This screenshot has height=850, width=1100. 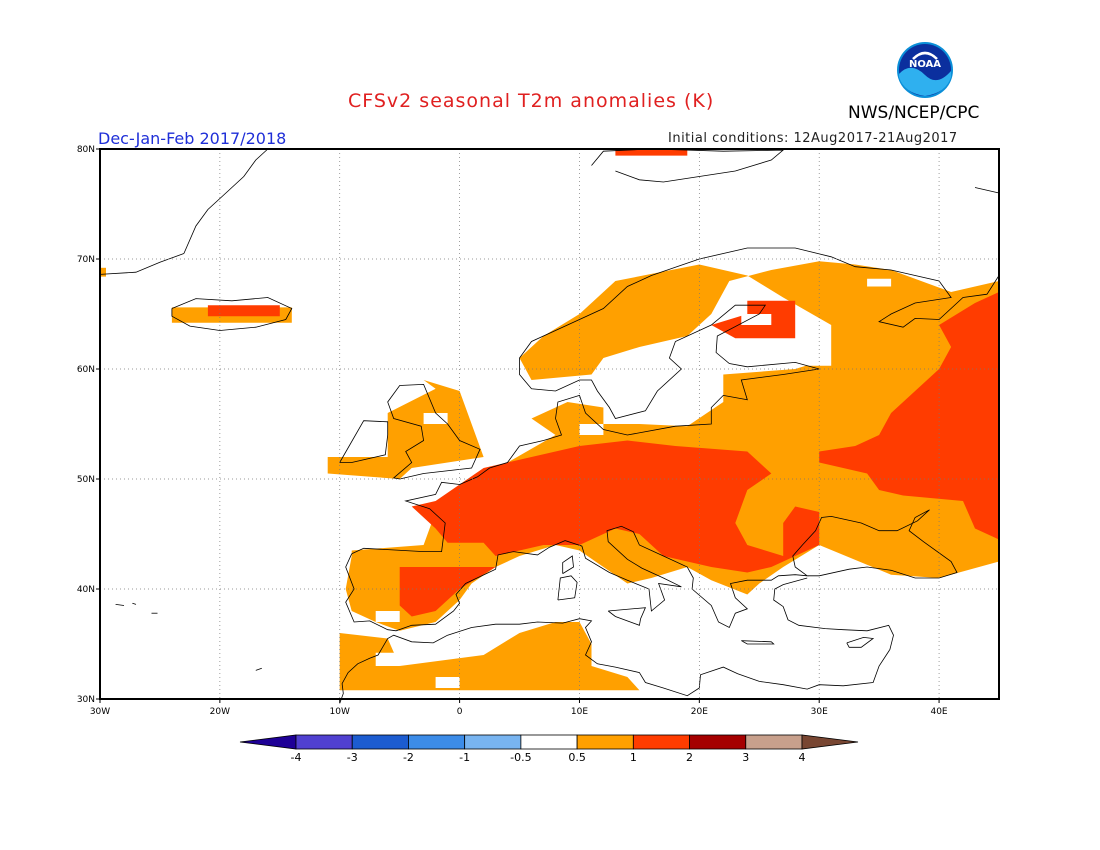 What do you see at coordinates (86, 590) in the screenshot?
I see `lat-label: 40N` at bounding box center [86, 590].